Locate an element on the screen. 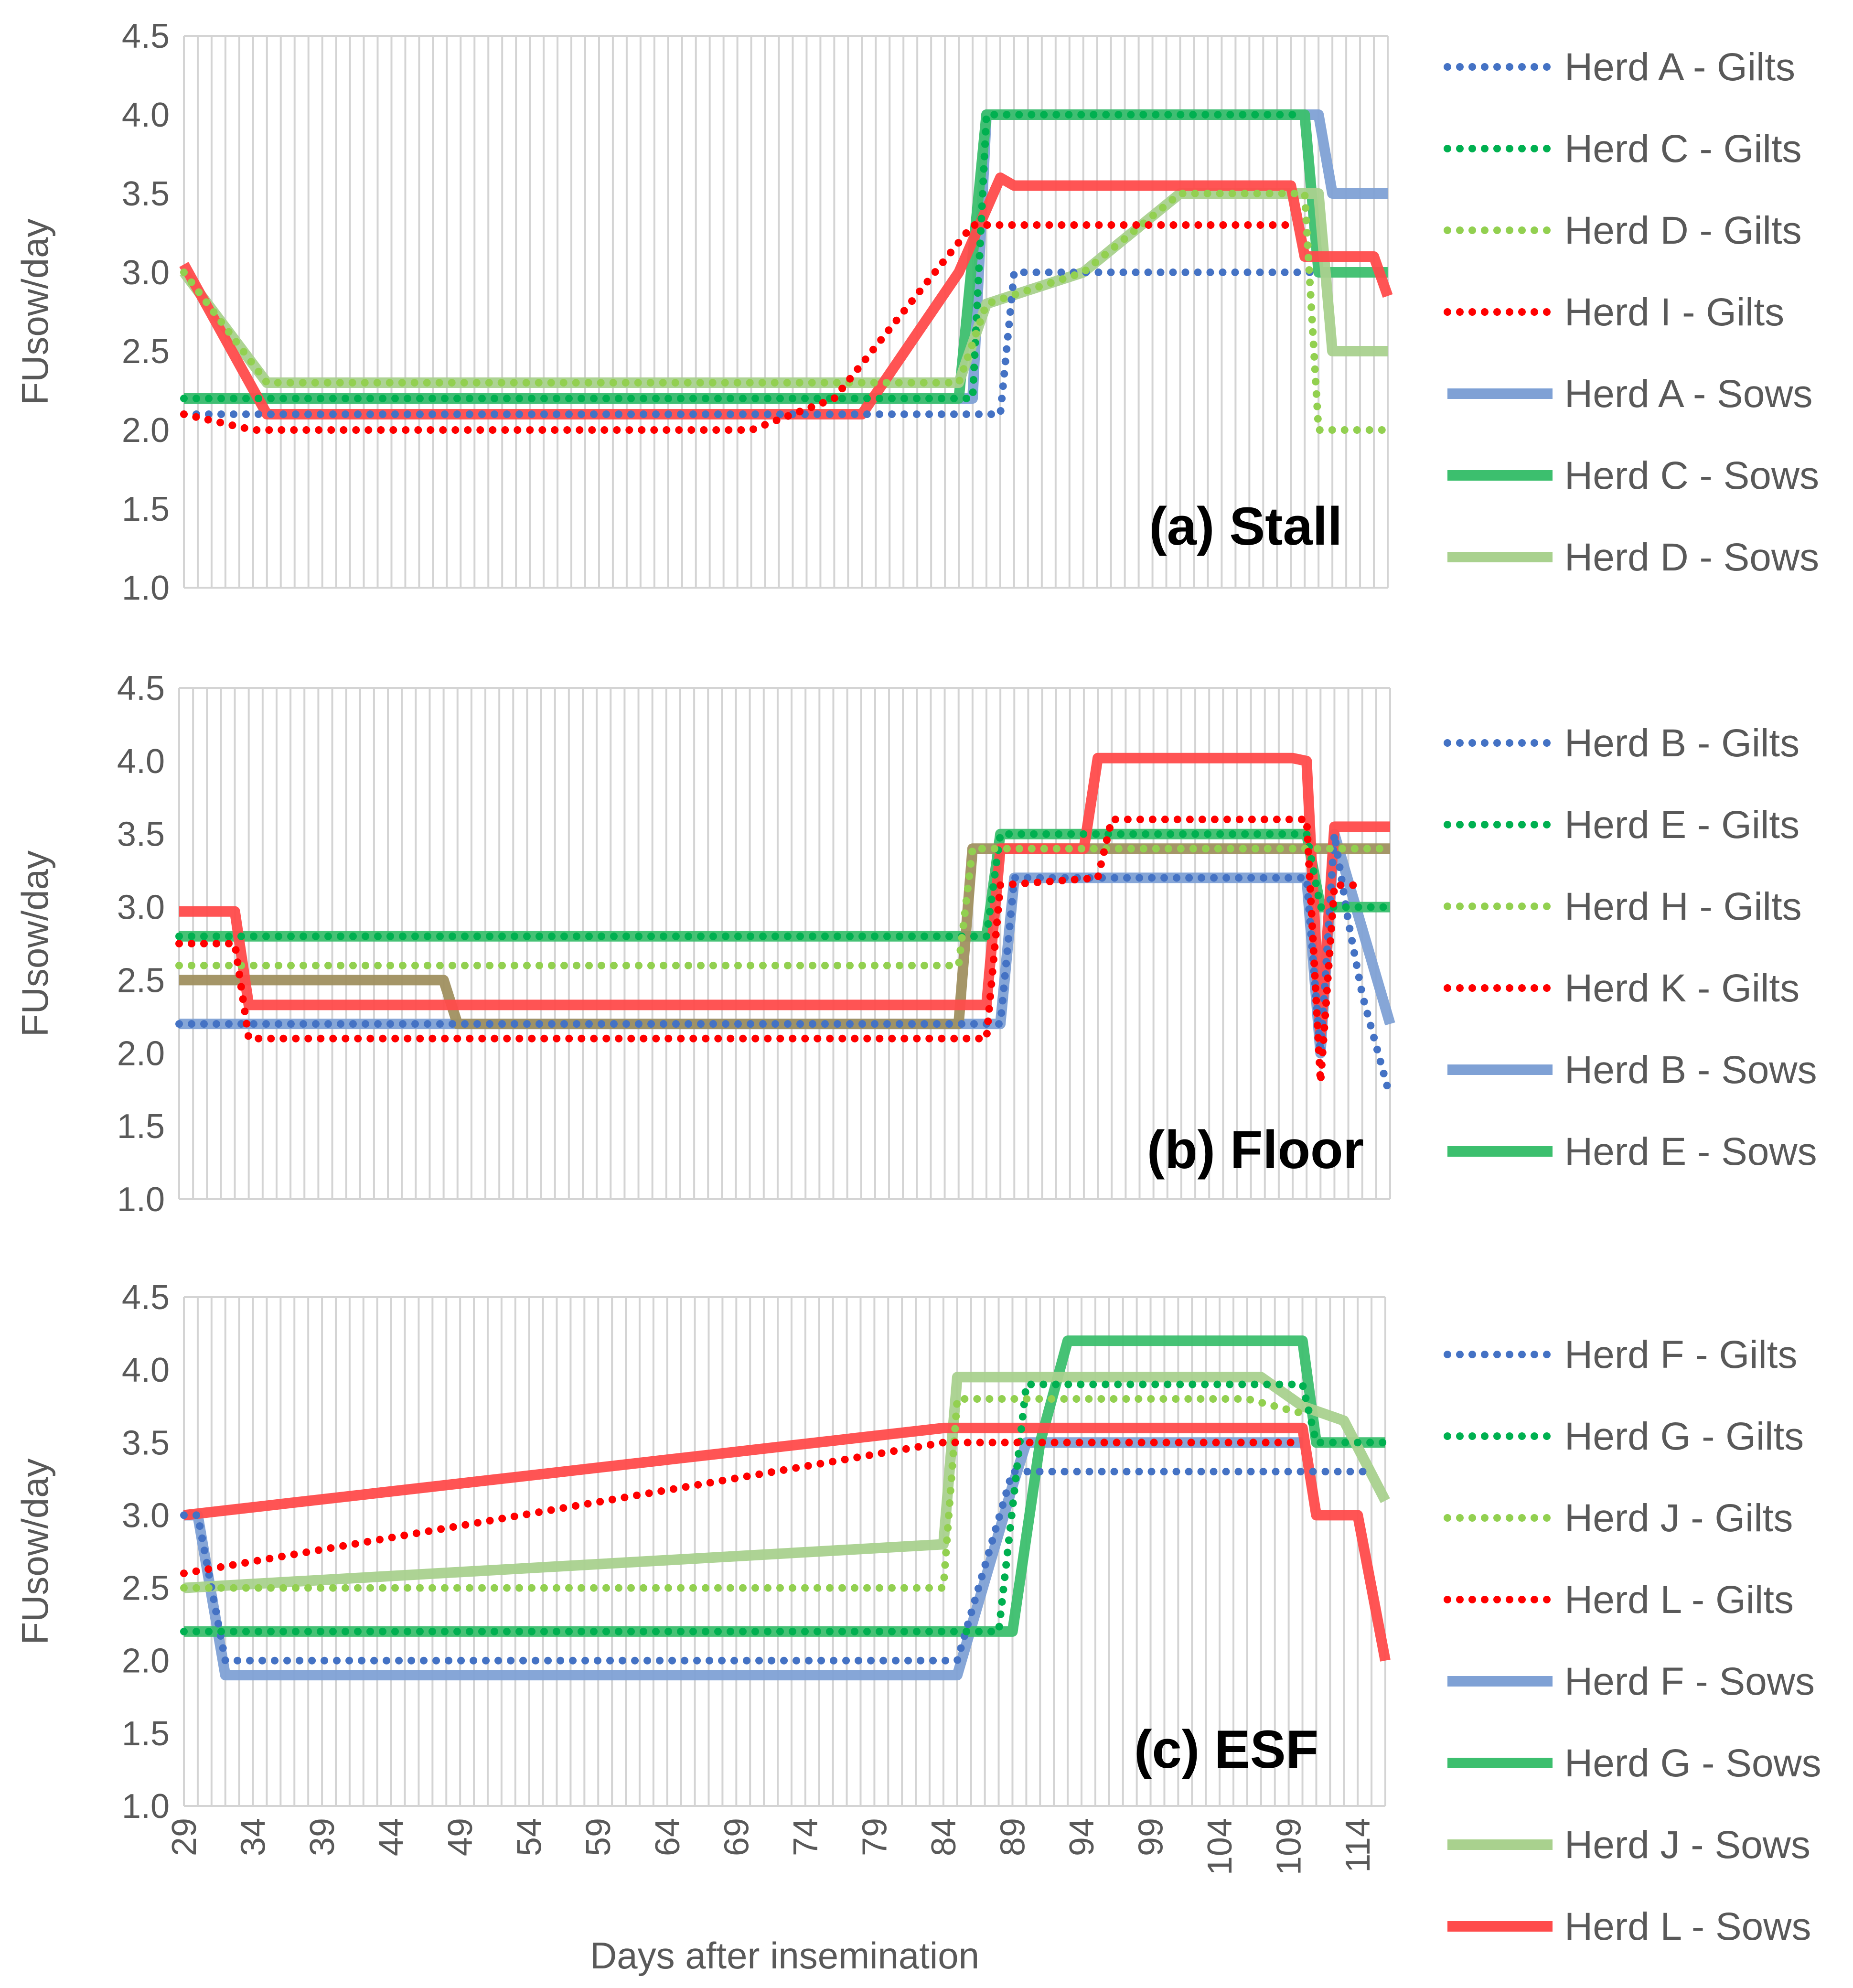 The image size is (1853, 1988). legend-label: Herd C - Gilts is located at coordinates (1683, 149).